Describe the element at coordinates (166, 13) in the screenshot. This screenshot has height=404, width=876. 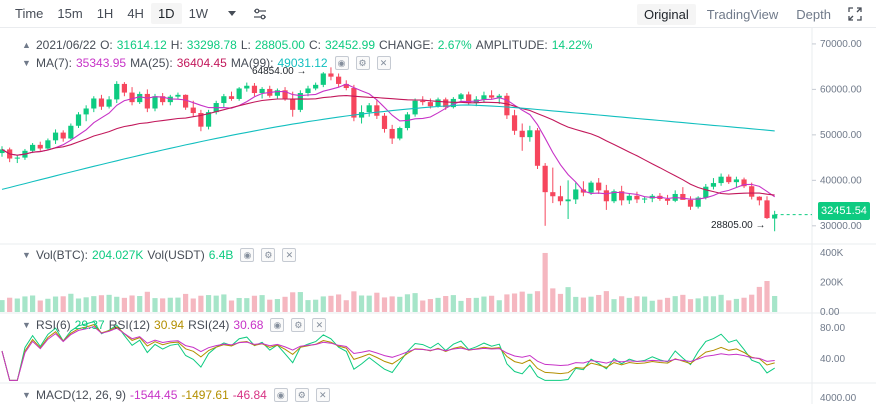
I see `timeframe-1d: 1D` at that location.